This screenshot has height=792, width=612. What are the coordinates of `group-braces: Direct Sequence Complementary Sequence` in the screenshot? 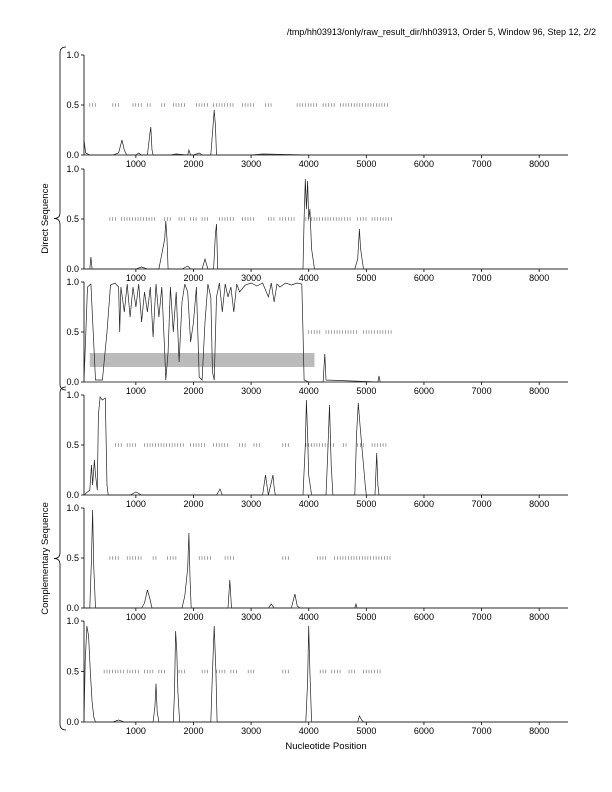 It's located at (53, 388).